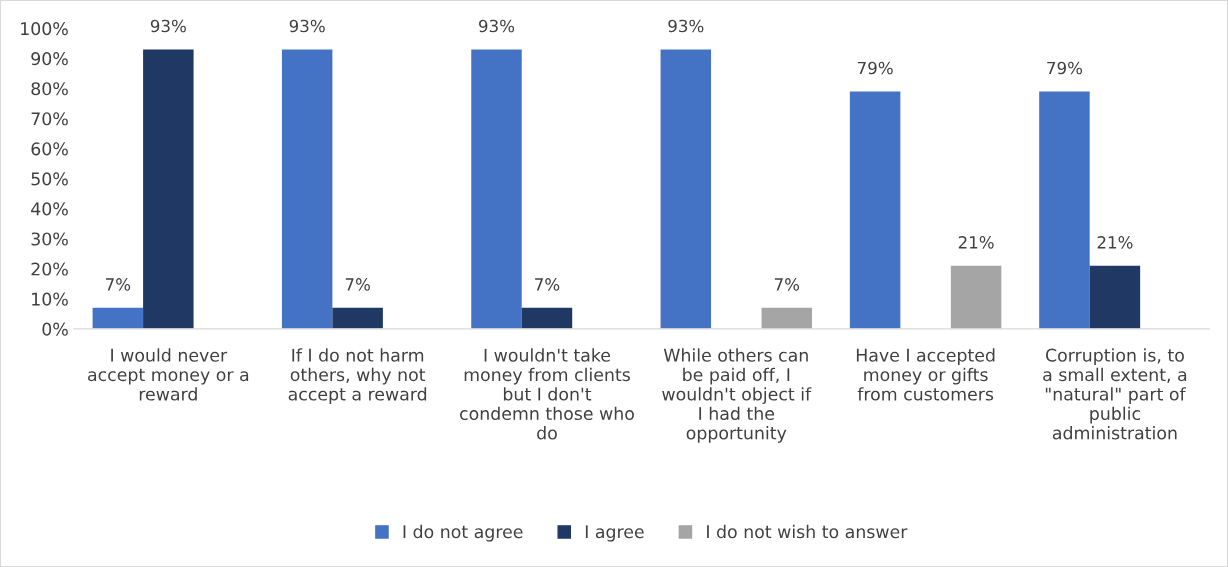 Image resolution: width=1228 pixels, height=567 pixels. Describe the element at coordinates (168, 374) in the screenshot. I see `x-tick-label: I would never accept money or a reward` at that location.